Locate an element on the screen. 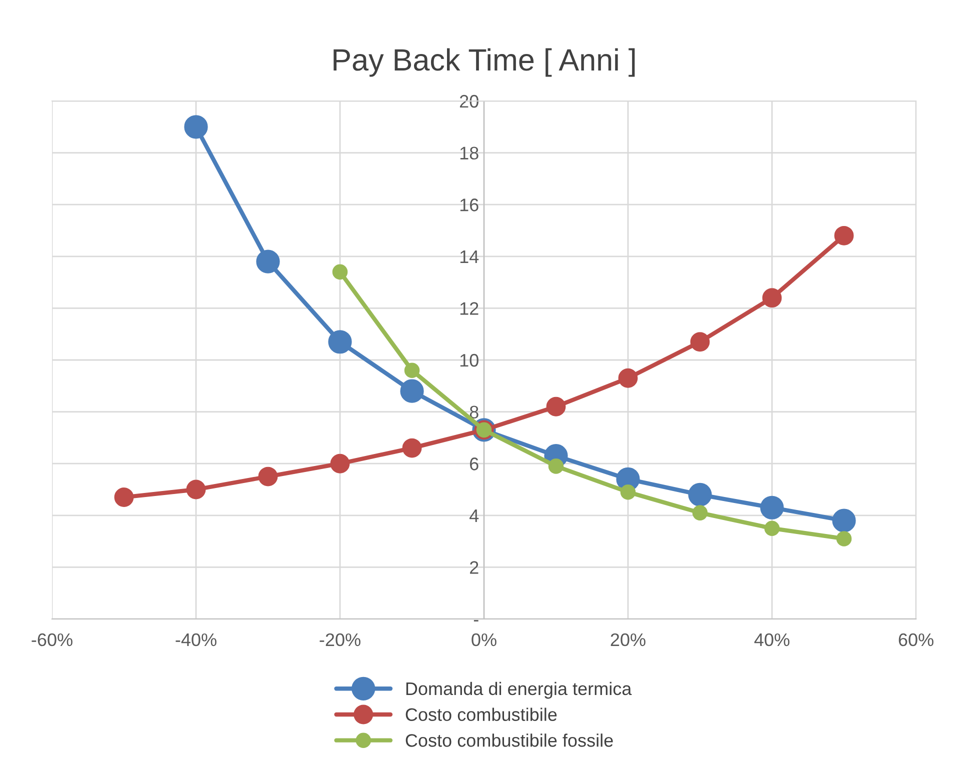 The width and height of the screenshot is (980, 757). x-tick-label: -60% is located at coordinates (52, 639).